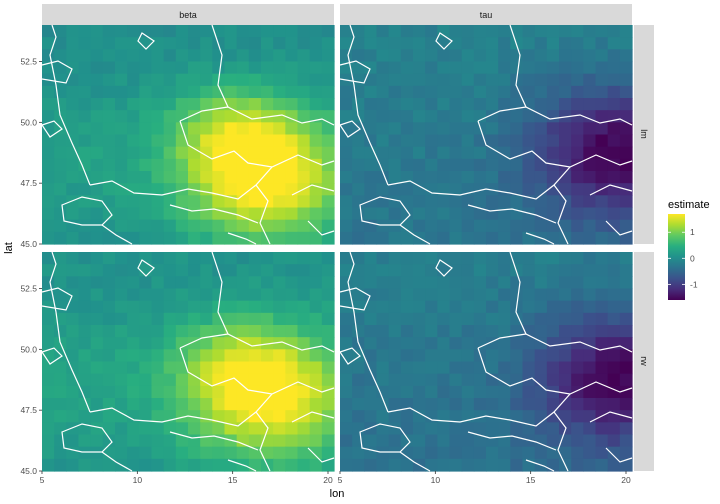  Describe the element at coordinates (28, 122) in the screenshot. I see `y-tick-label: 50.0` at that location.